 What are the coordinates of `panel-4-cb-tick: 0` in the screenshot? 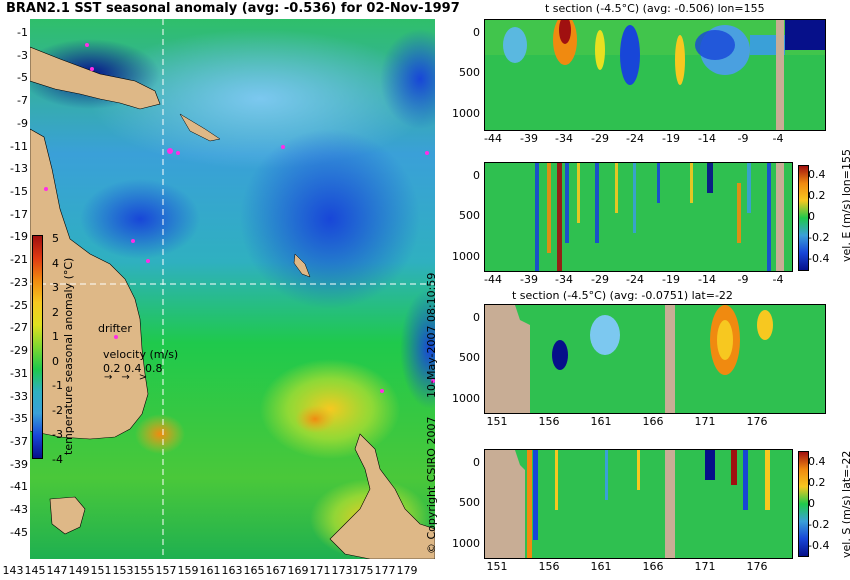 It's located at (811, 503).